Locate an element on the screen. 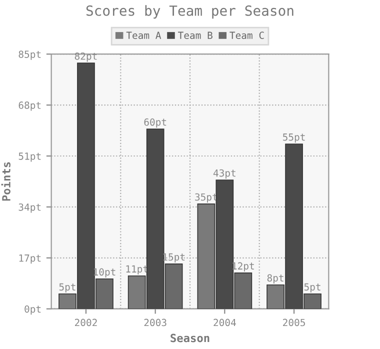 This screenshot has width=380, height=349. y-tick-label: 85pt is located at coordinates (29, 55).